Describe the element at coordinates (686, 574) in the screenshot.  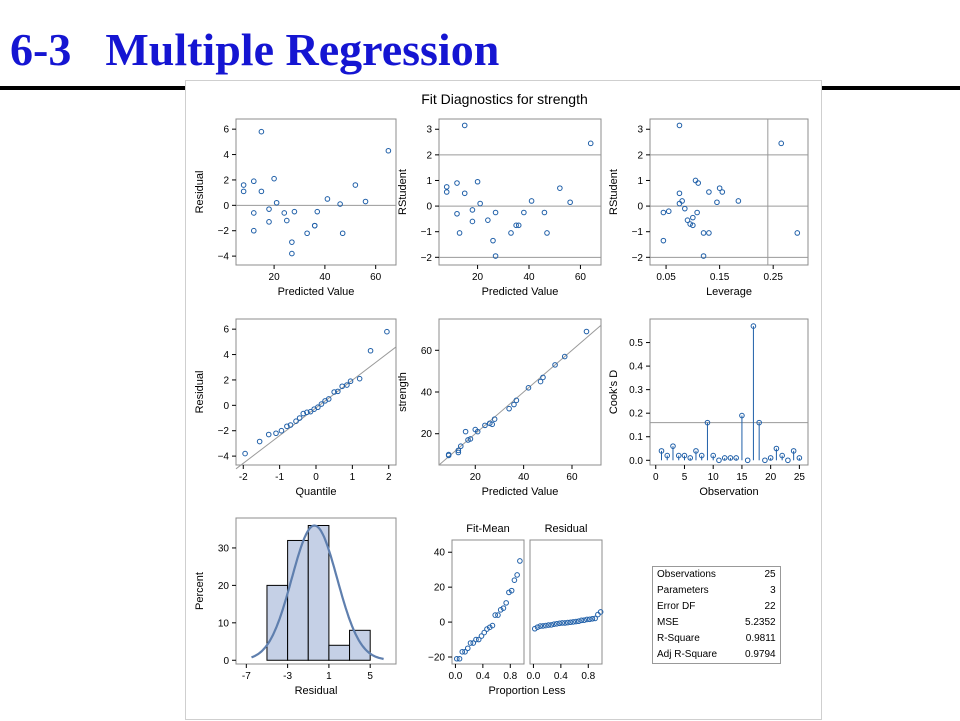
I see `fit-stat-label: Observations` at that location.